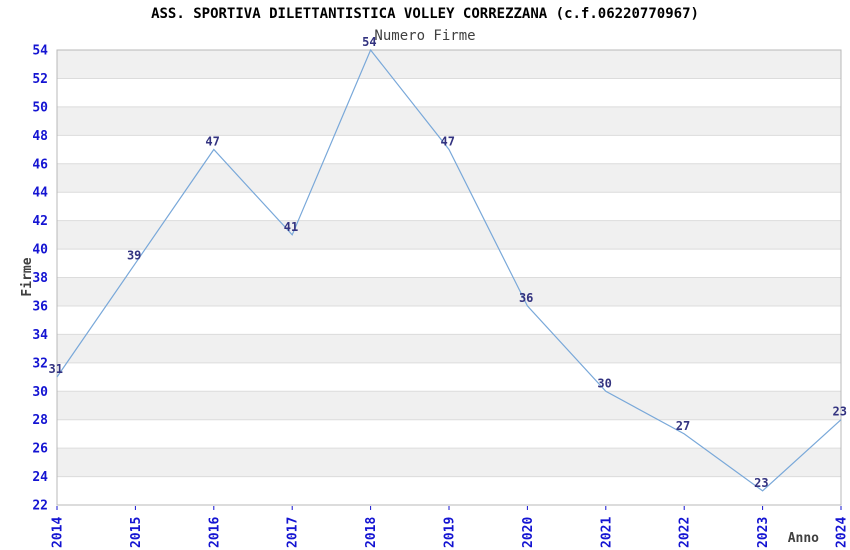 The image size is (850, 550). I want to click on y-tick-label: 44, so click(40, 193).